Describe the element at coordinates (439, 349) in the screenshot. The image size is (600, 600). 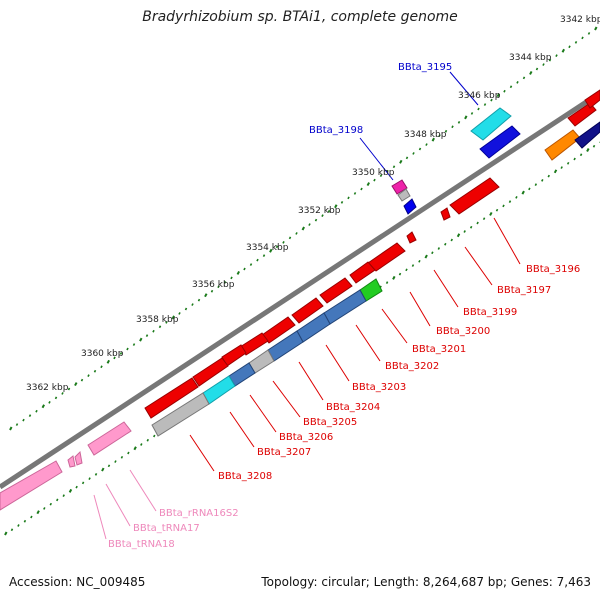
I see `gene-label: BBta_3201` at that location.